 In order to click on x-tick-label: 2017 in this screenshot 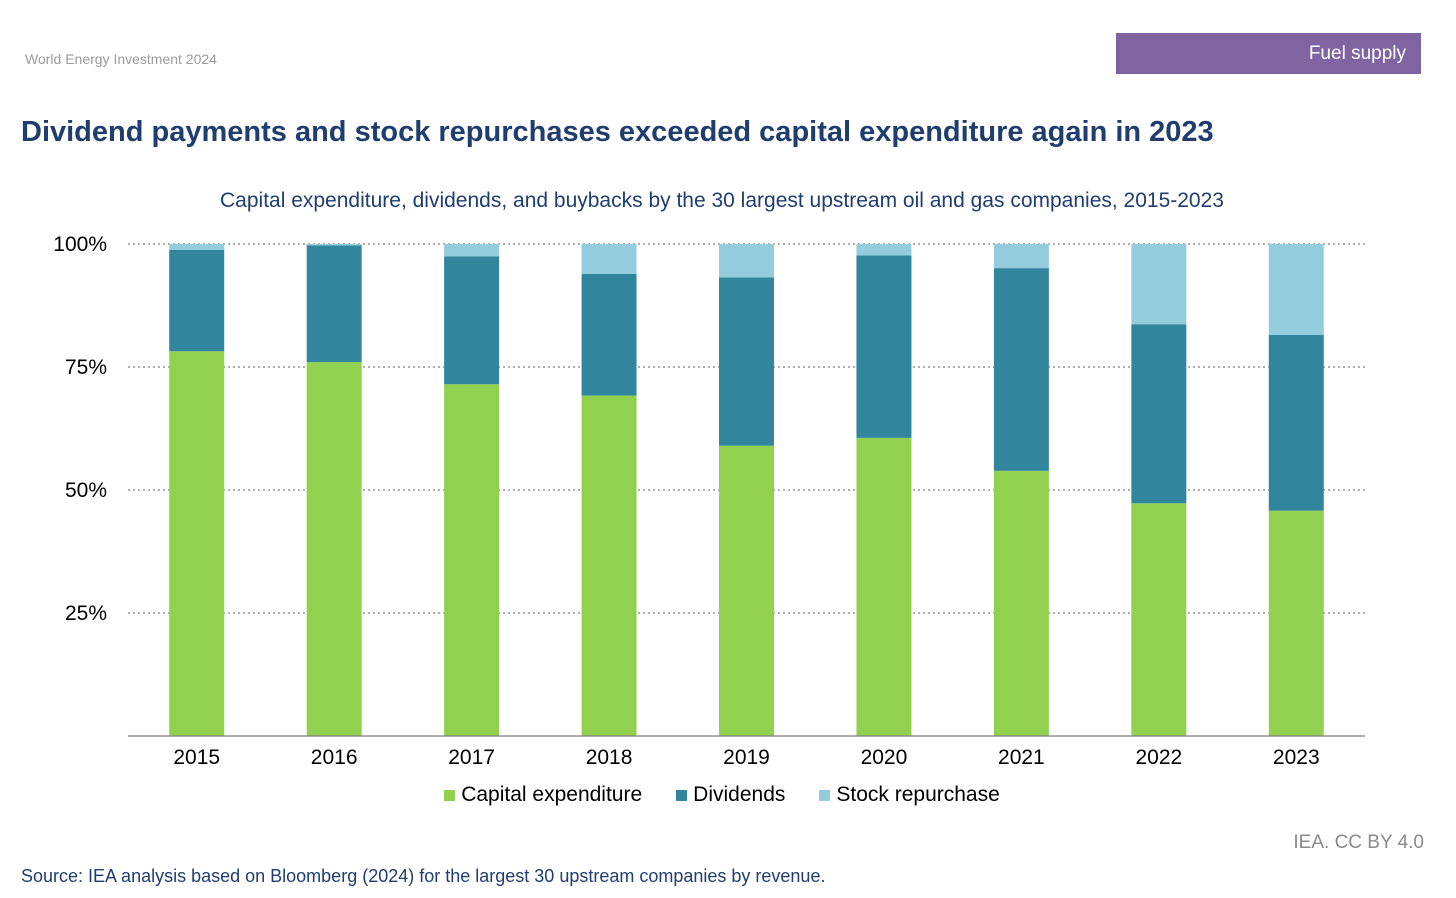, I will do `click(471, 757)`.